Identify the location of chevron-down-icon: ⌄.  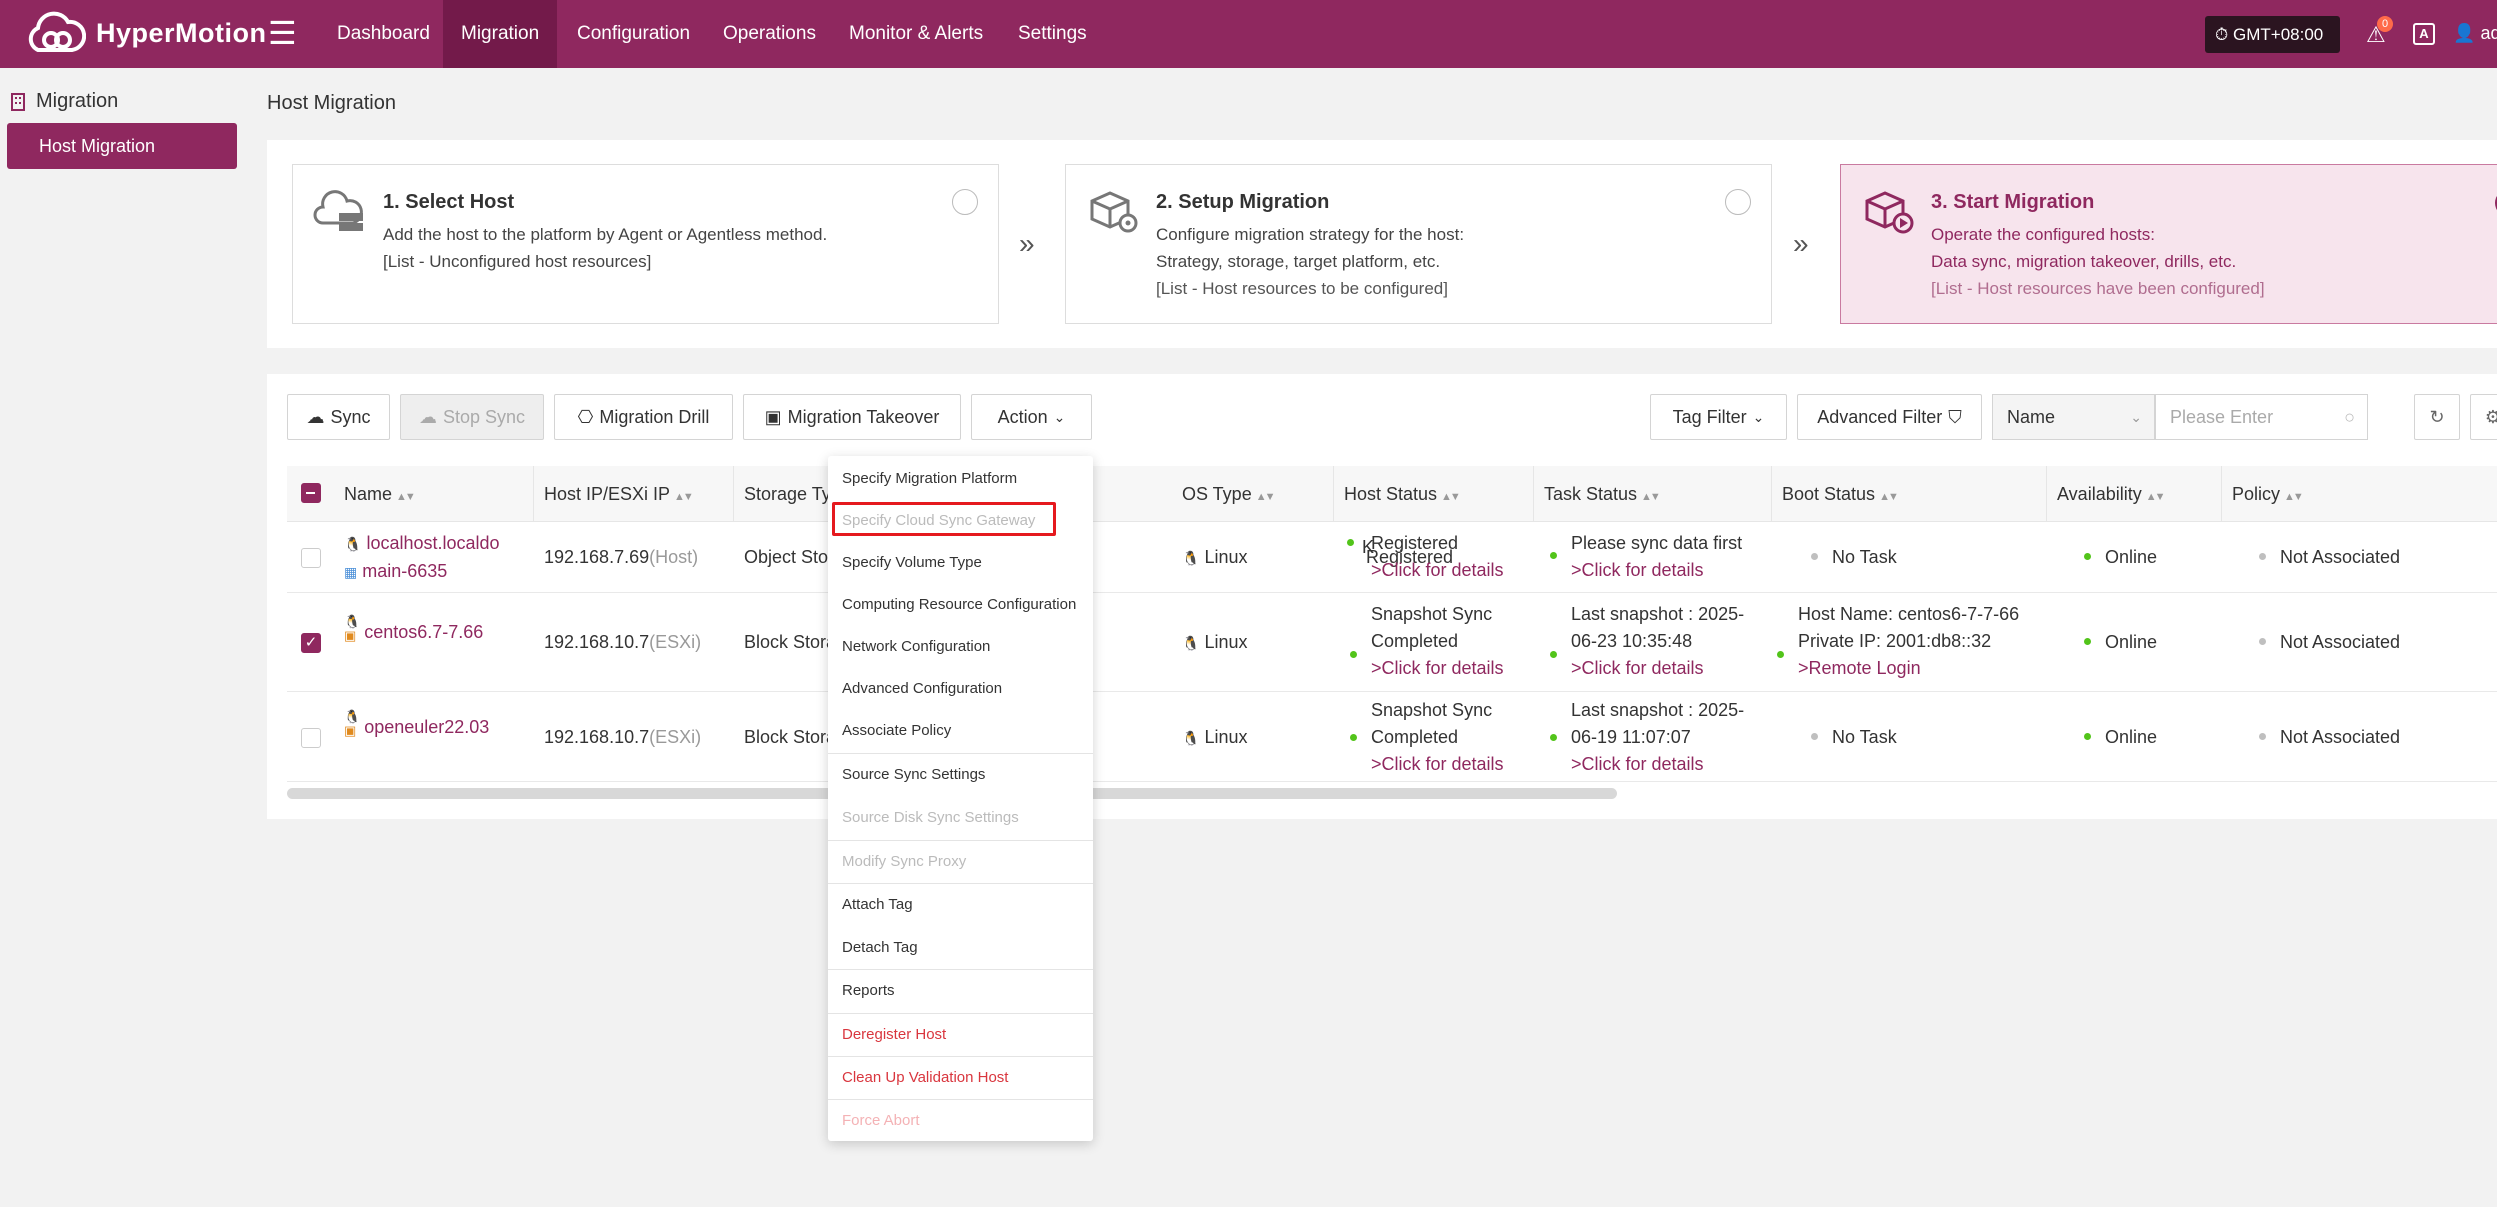
(2136, 417).